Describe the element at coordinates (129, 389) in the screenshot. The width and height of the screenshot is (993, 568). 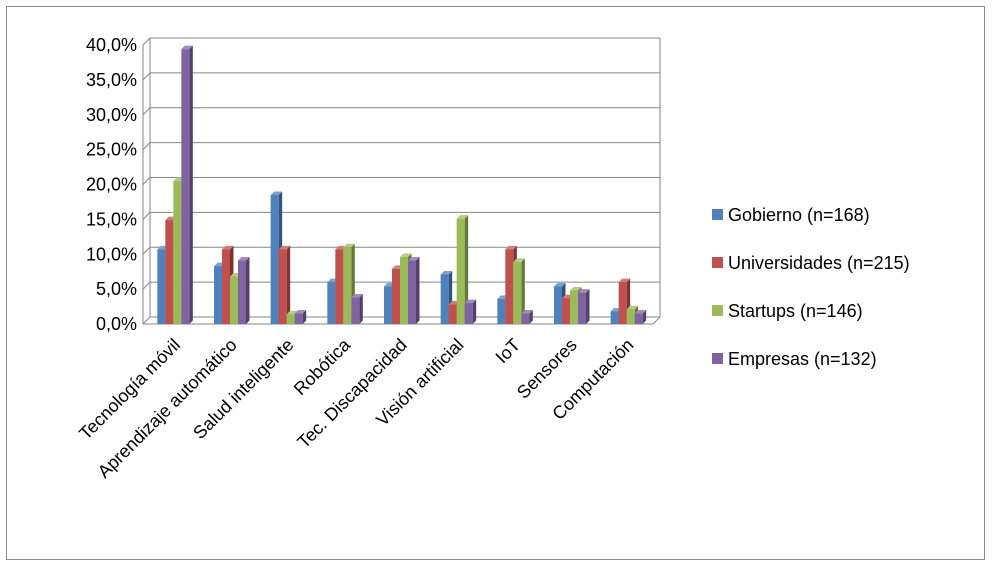
I see `x-tick-label: Tecnología móvil` at that location.